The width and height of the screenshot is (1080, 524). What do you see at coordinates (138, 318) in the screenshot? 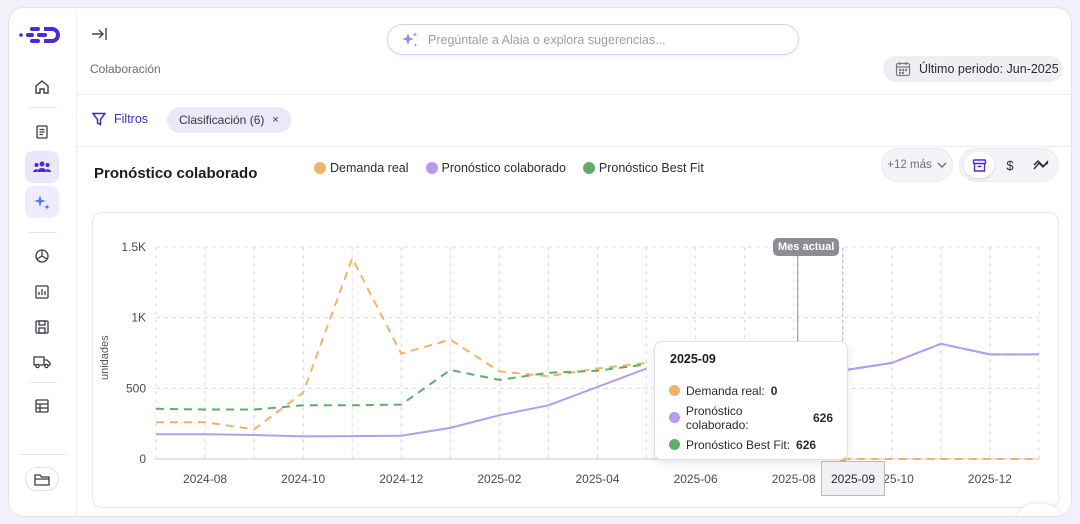
I see `y-tick-label: 1K` at bounding box center [138, 318].